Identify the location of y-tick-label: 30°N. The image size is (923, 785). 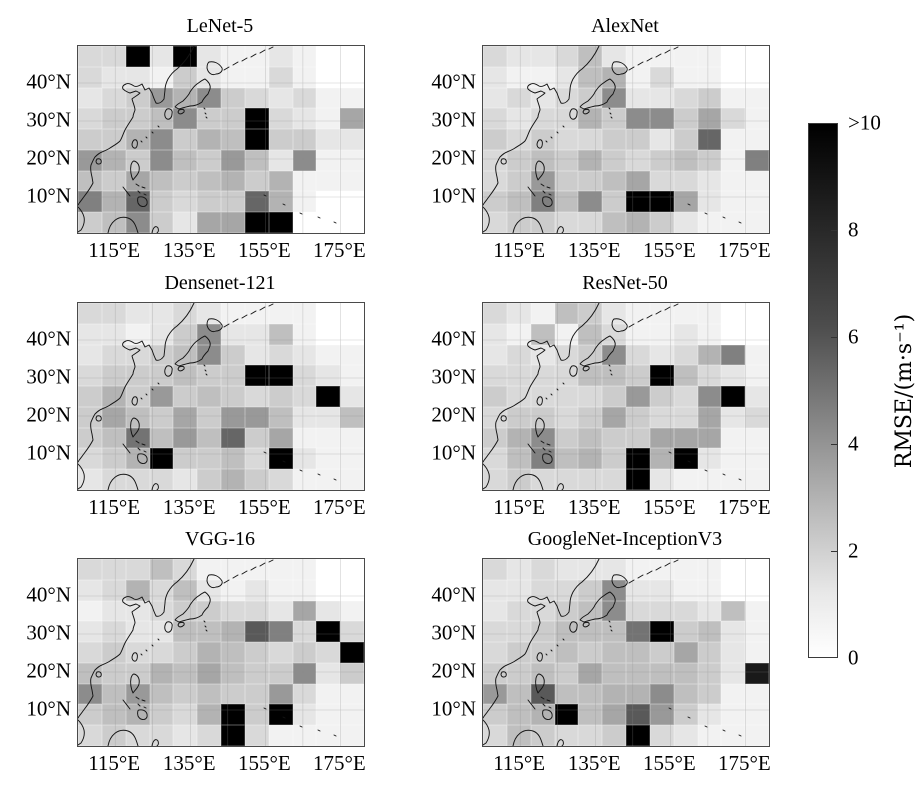
(48, 632).